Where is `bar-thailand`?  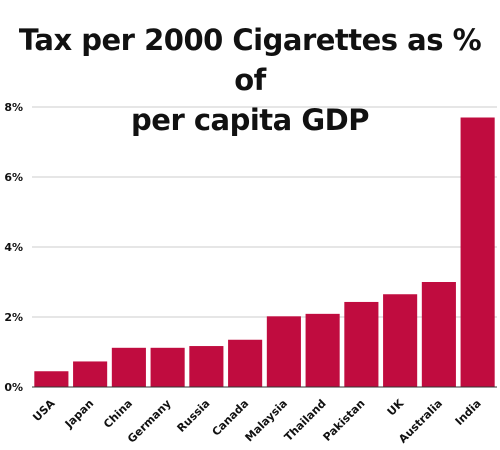 bar-thailand is located at coordinates (322, 350).